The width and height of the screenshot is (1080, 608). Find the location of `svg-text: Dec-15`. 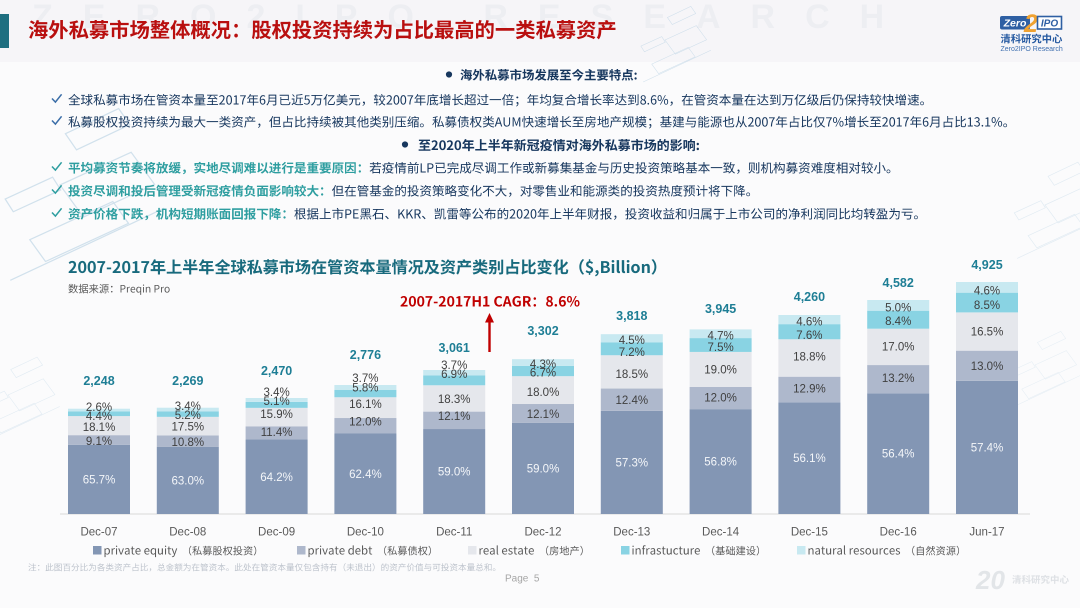

svg-text: Dec-15 is located at coordinates (809, 533).